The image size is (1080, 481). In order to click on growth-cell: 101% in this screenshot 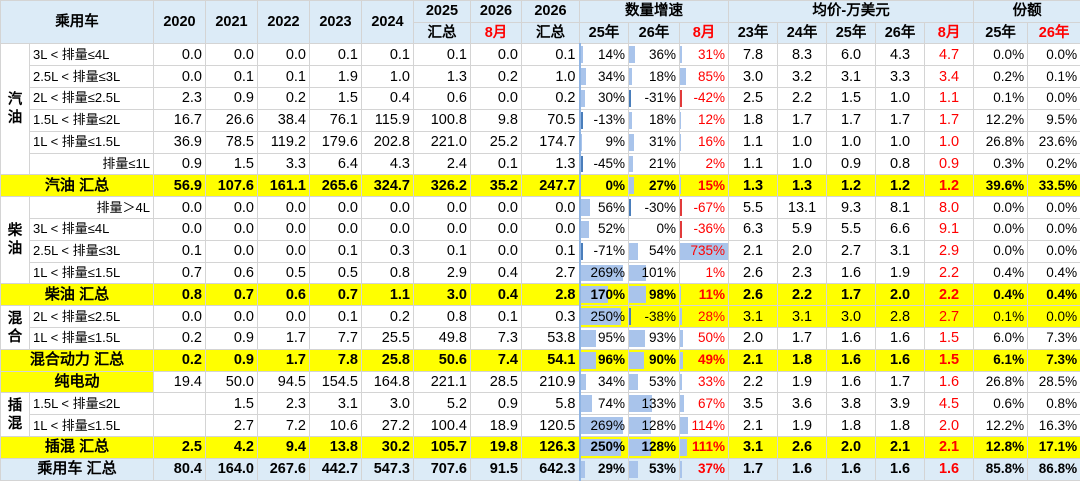, I will do `click(654, 273)`.